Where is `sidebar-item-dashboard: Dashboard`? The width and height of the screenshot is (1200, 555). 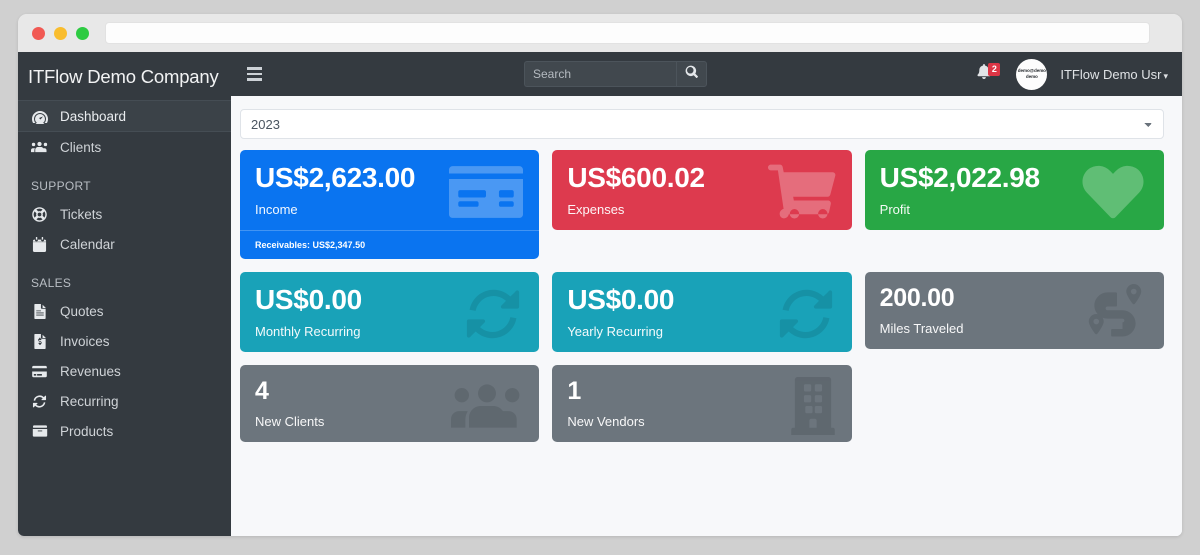
sidebar-item-dashboard: Dashboard is located at coordinates (124, 116).